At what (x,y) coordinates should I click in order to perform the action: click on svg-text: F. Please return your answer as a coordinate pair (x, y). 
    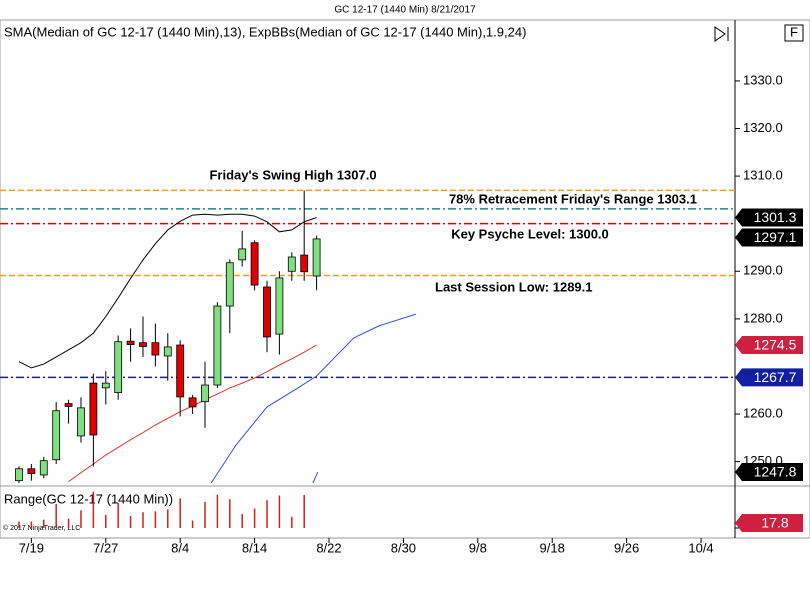
    Looking at the image, I should click on (794, 31).